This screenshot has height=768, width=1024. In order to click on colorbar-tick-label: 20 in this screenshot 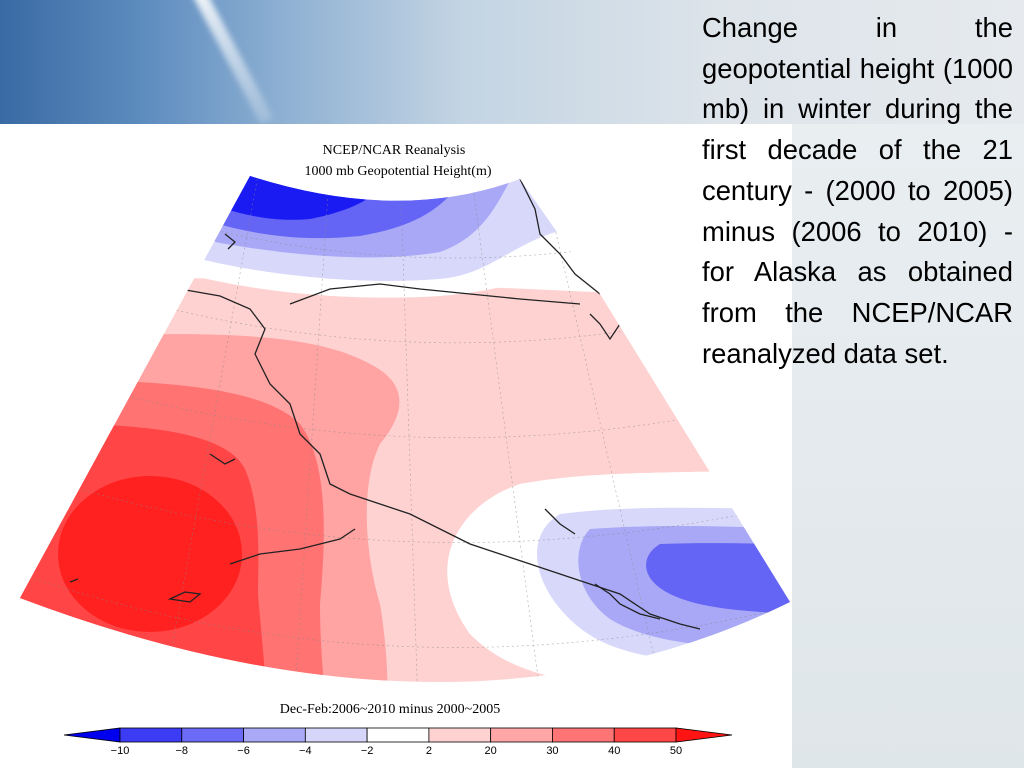, I will do `click(491, 751)`.